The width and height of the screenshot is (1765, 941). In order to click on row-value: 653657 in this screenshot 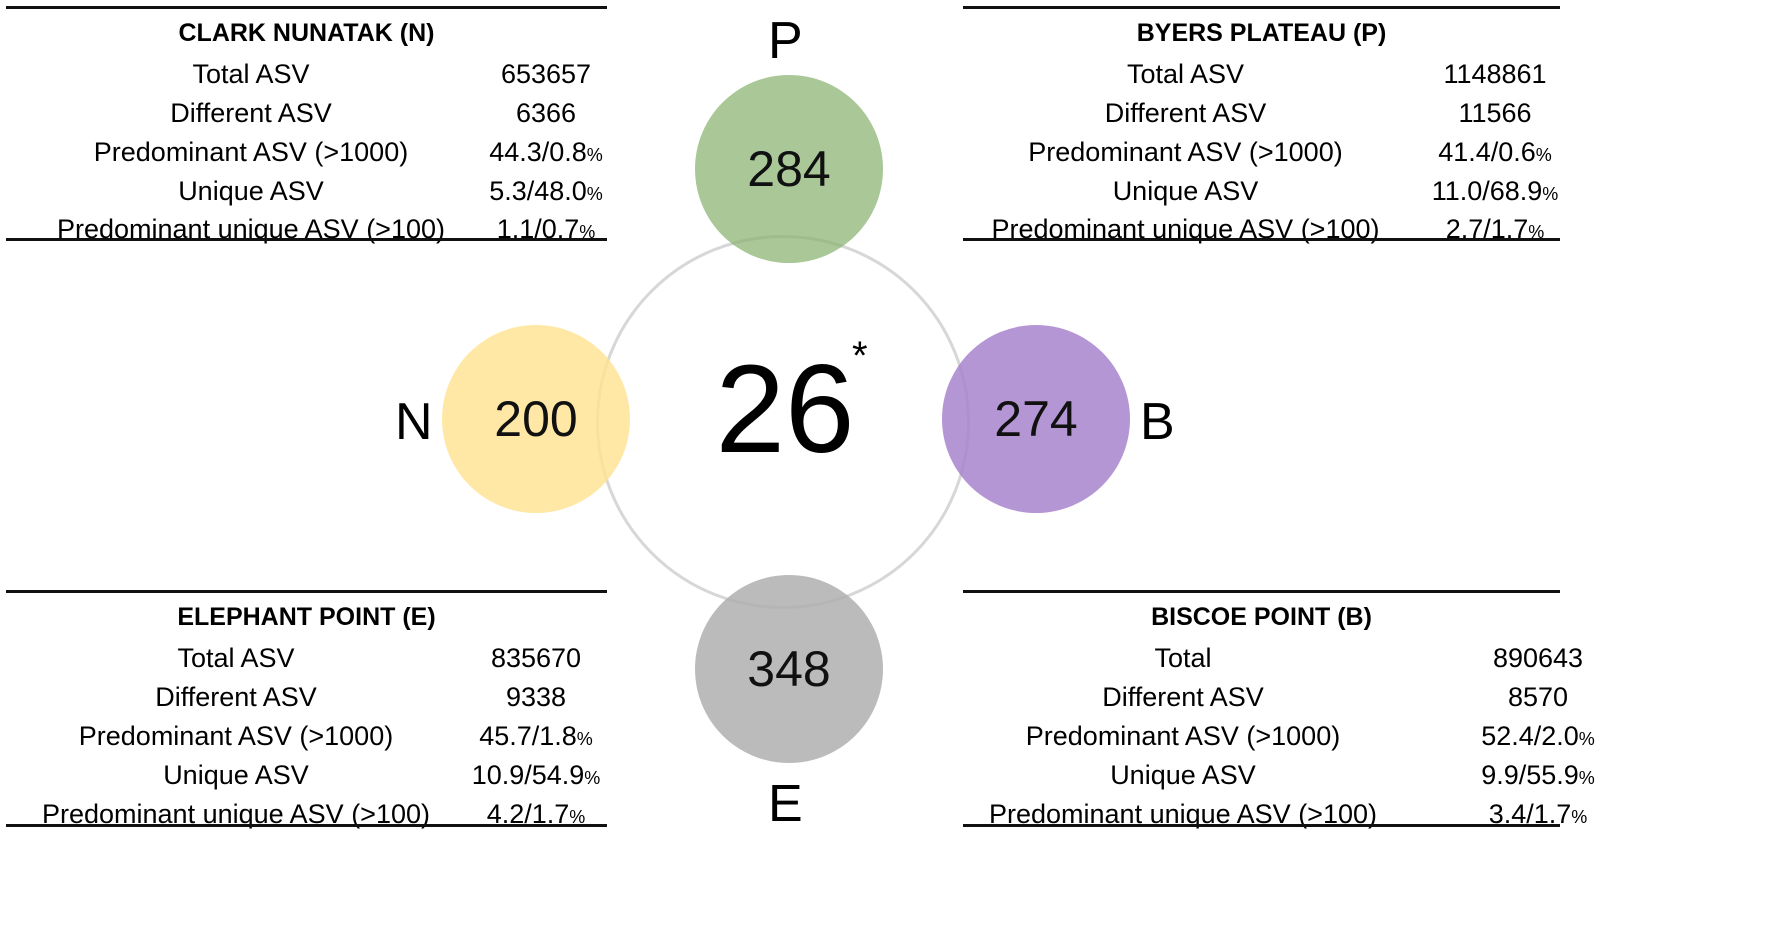, I will do `click(546, 74)`.